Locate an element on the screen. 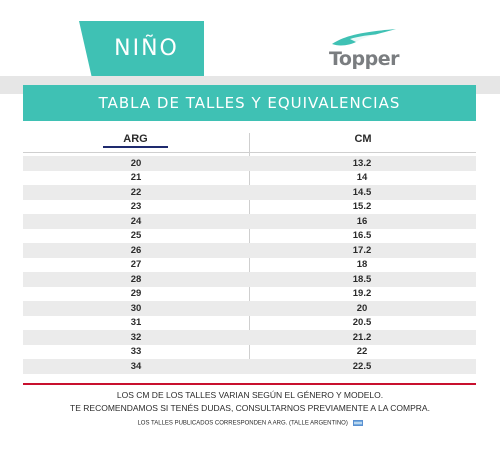 The width and height of the screenshot is (500, 454). table-row: 31 20.5 is located at coordinates (249, 323).